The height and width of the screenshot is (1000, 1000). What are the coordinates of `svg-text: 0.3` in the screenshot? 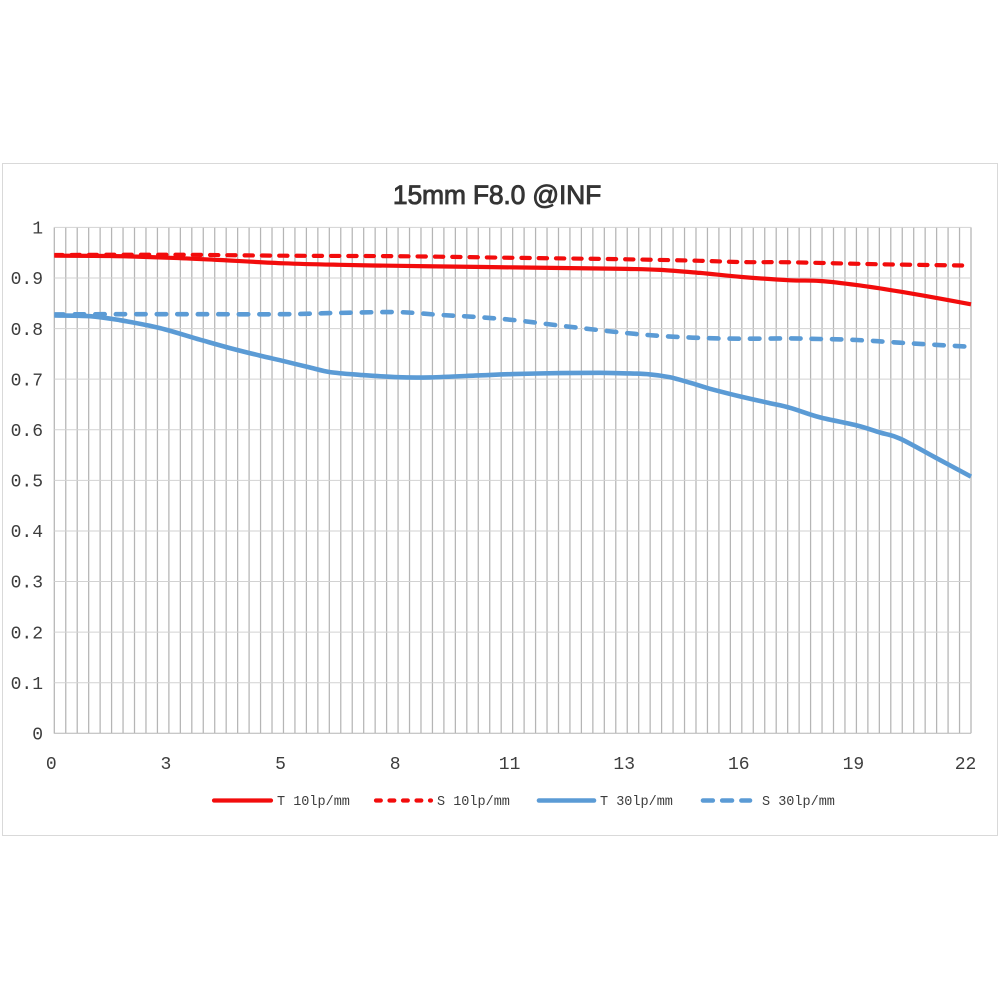 It's located at (27, 584).